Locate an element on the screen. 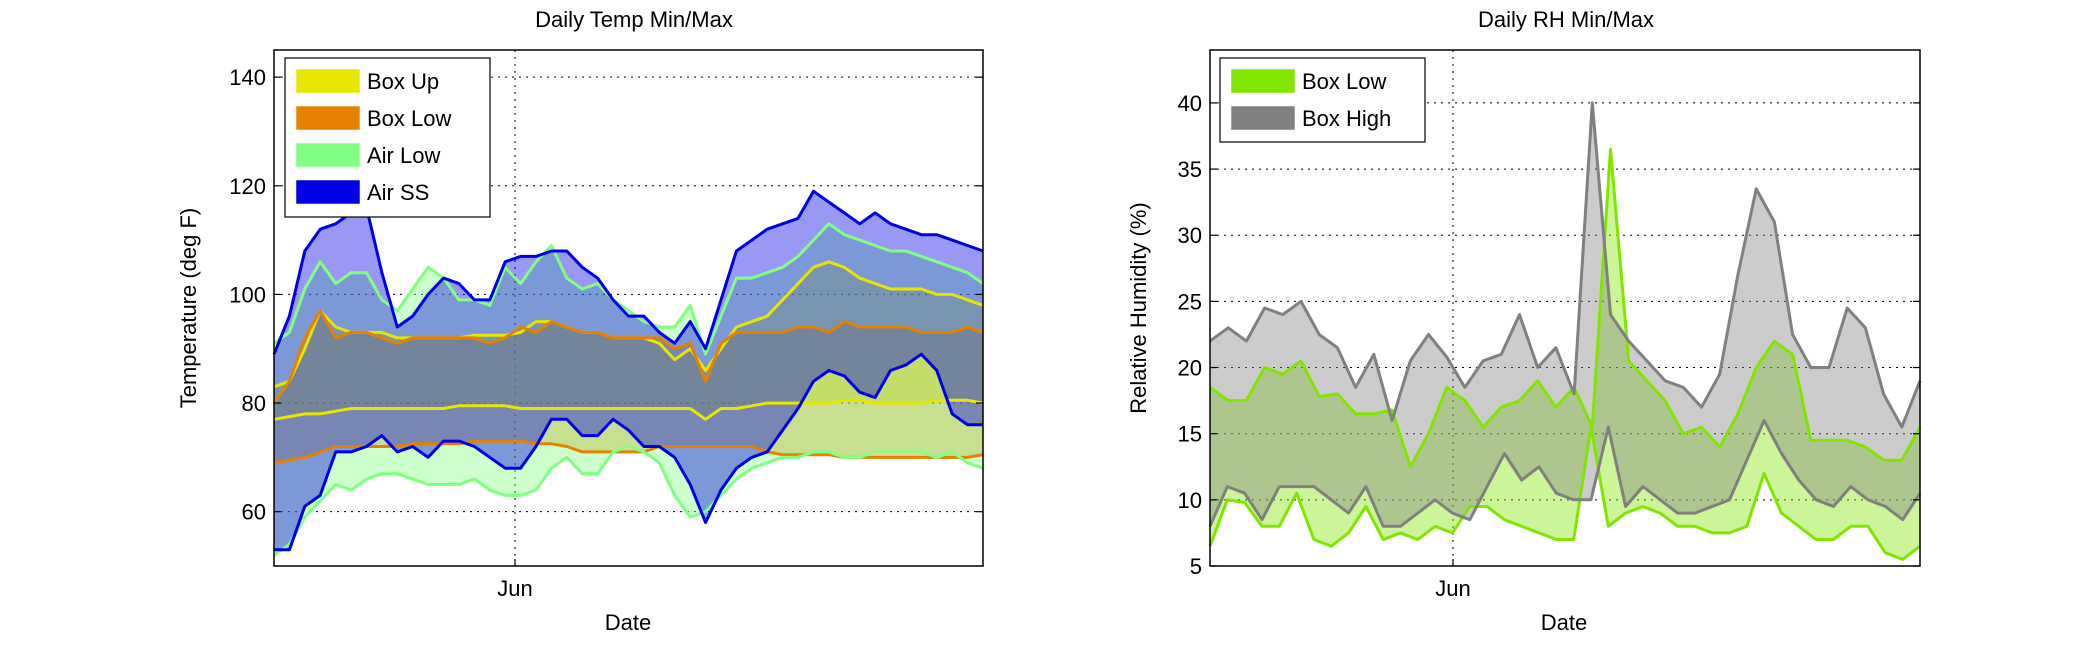 The width and height of the screenshot is (2097, 646). rh-y-tick-label: 10 is located at coordinates (1190, 500).